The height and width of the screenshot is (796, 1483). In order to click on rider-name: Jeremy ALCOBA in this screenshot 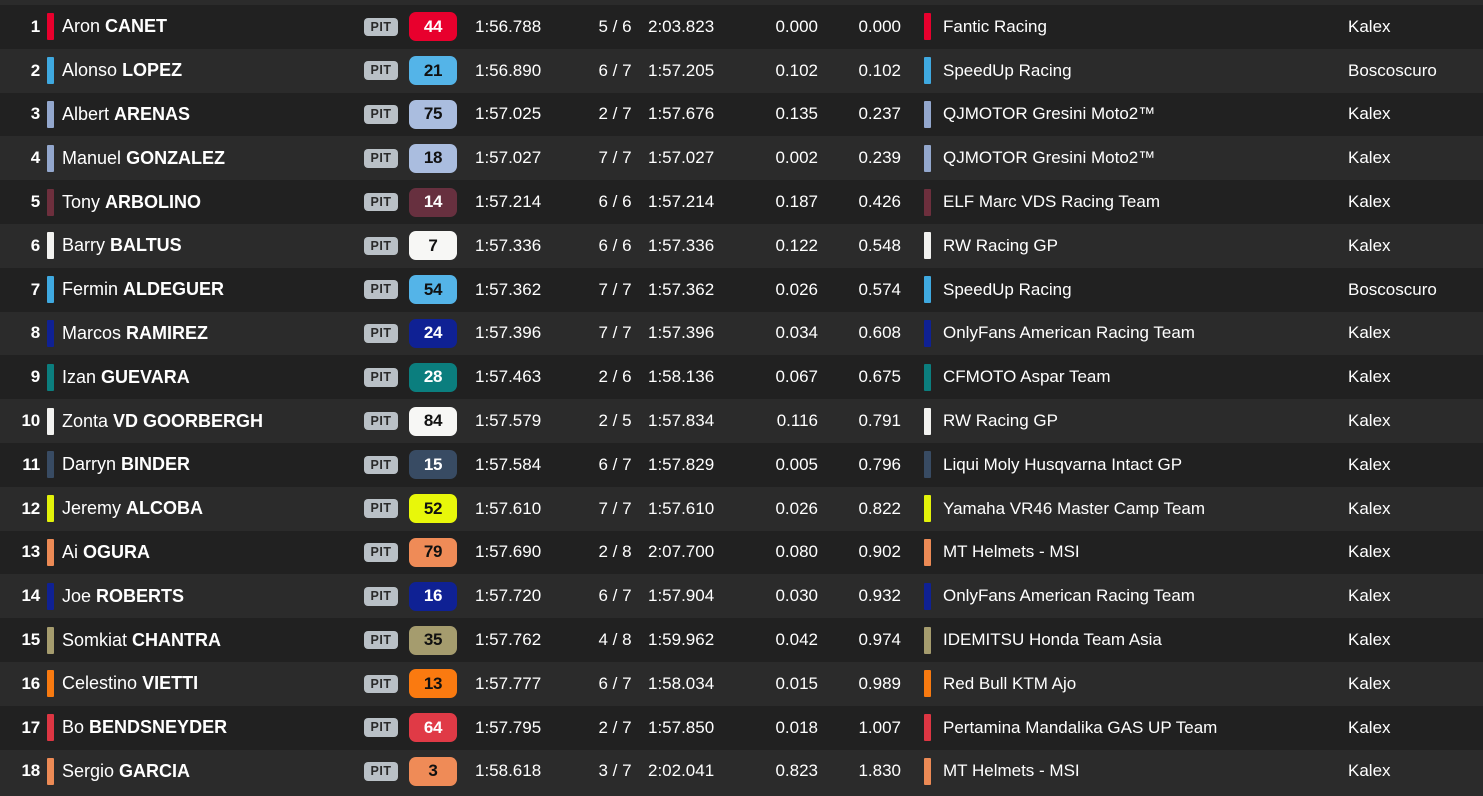, I will do `click(202, 509)`.